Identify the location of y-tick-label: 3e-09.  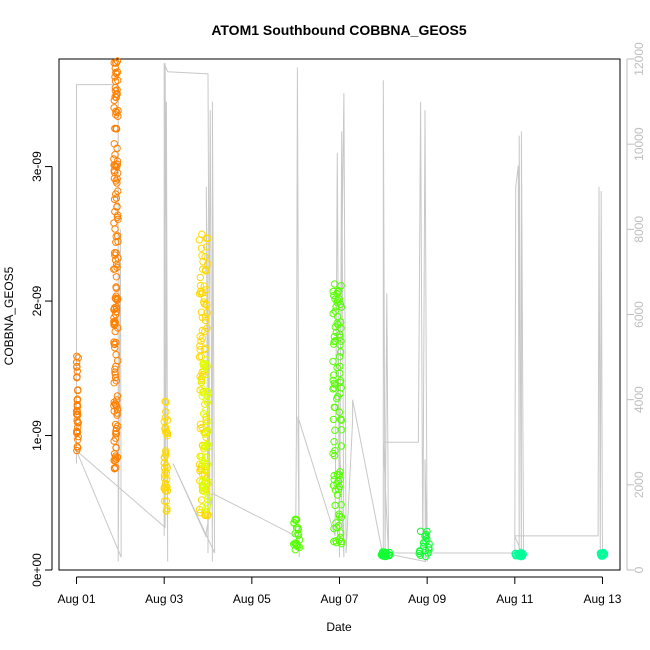
(37, 166).